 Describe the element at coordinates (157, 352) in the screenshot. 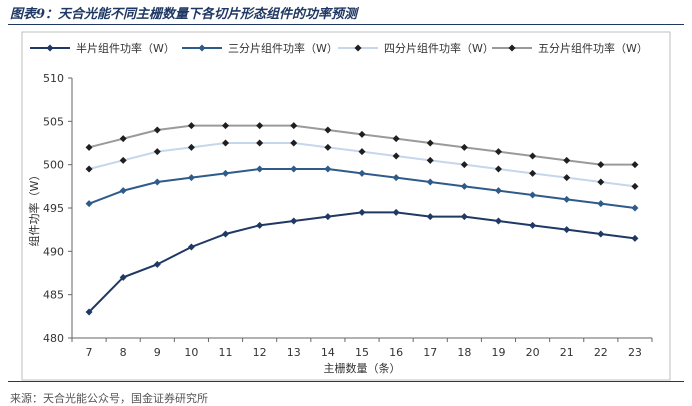

I see `x-tick-label: 9` at that location.